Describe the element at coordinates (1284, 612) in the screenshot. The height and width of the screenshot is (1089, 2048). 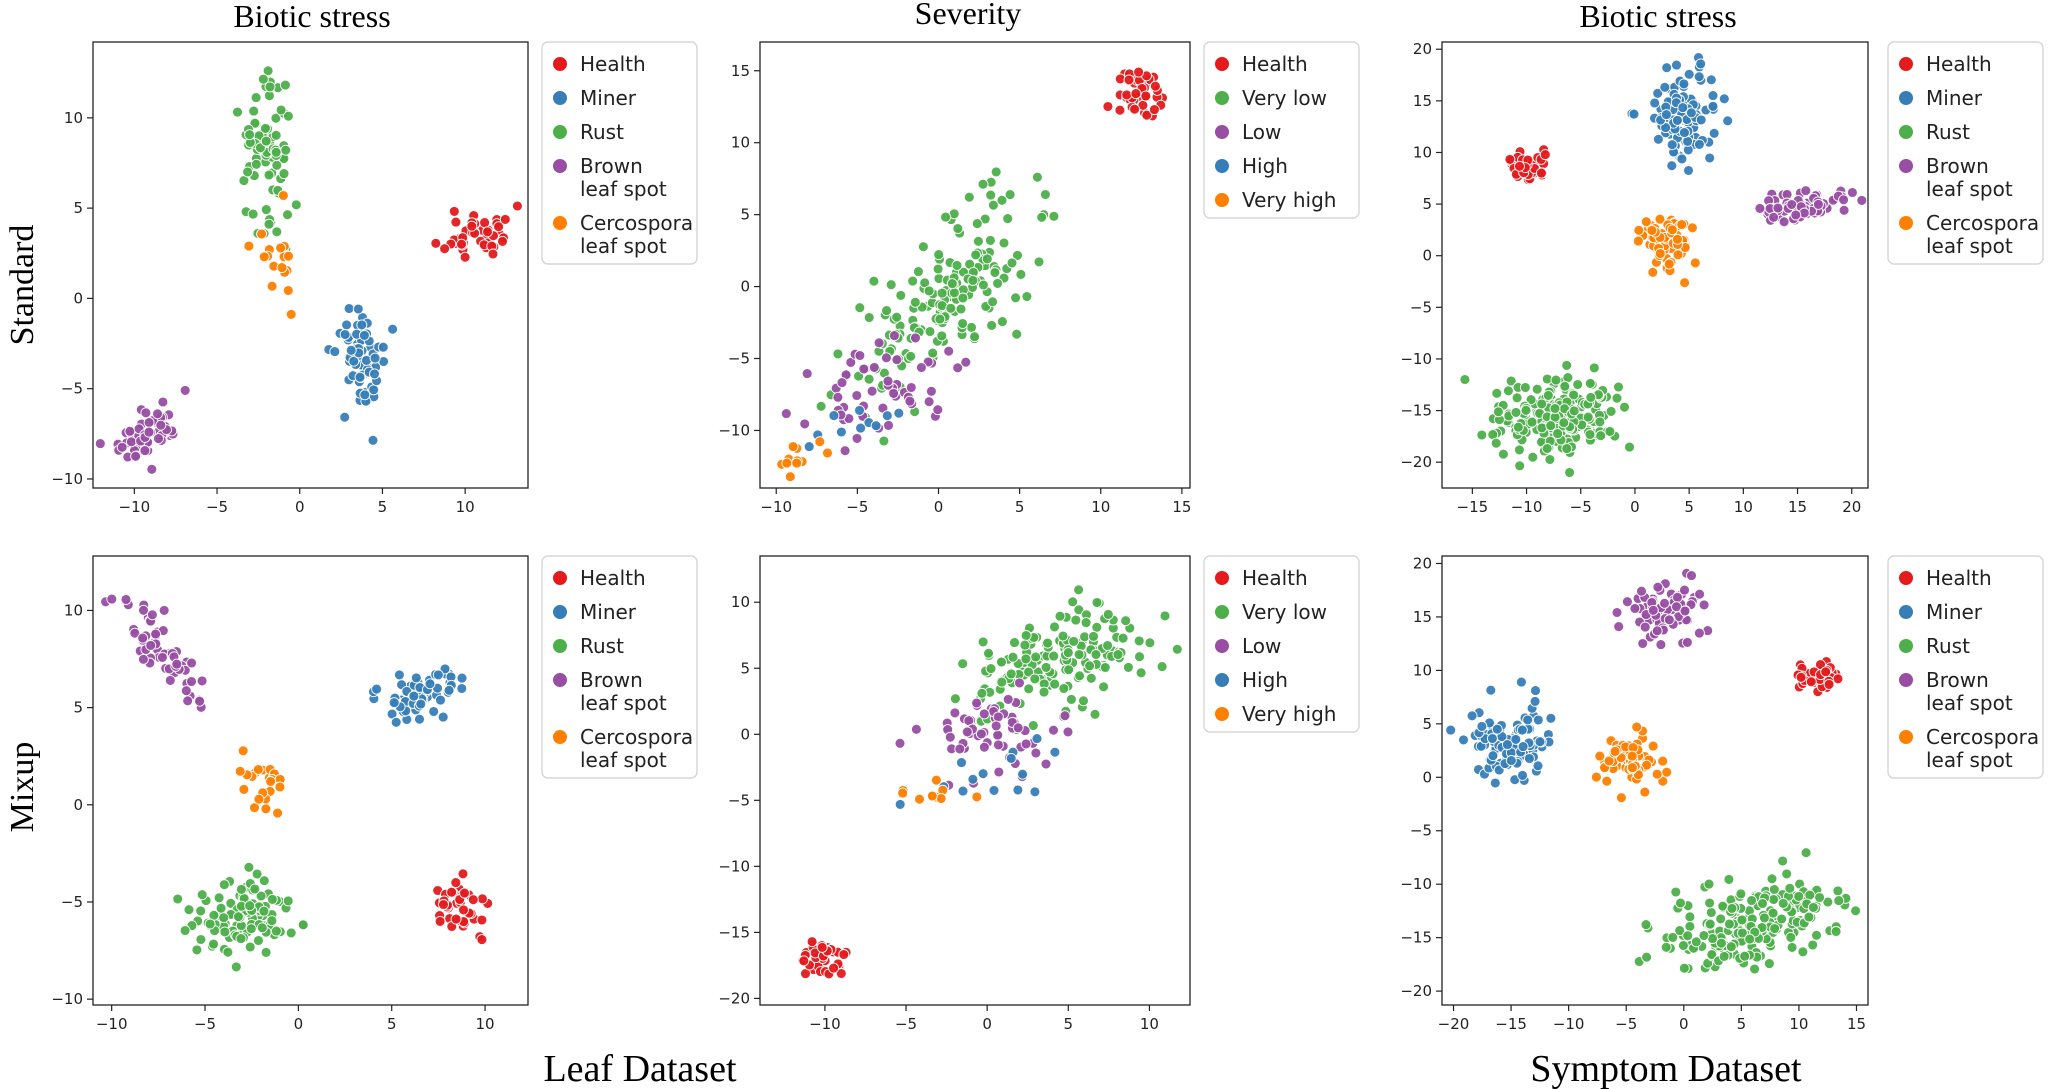
I see `legend-label: Very low` at that location.